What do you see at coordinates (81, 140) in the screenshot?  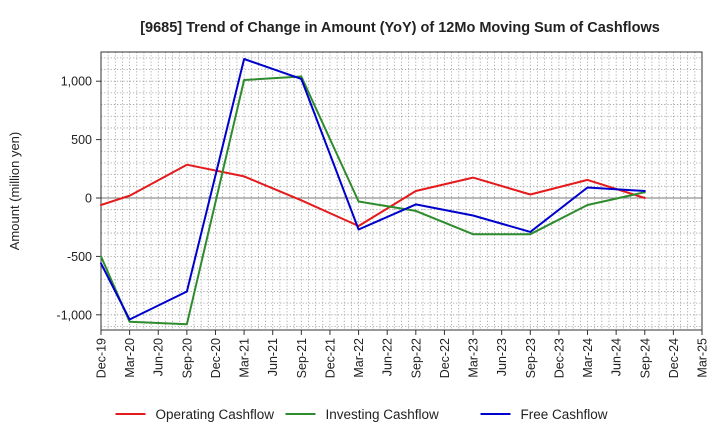 I see `y-tick-label: 500` at bounding box center [81, 140].